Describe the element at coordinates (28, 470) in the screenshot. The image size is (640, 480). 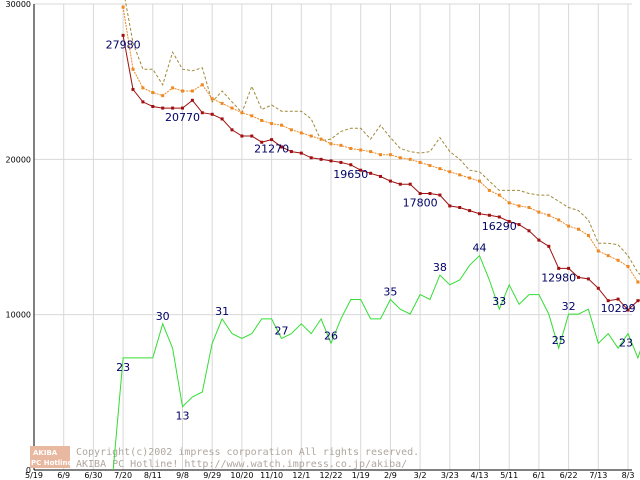
I see `y-tick-label: 0` at that location.